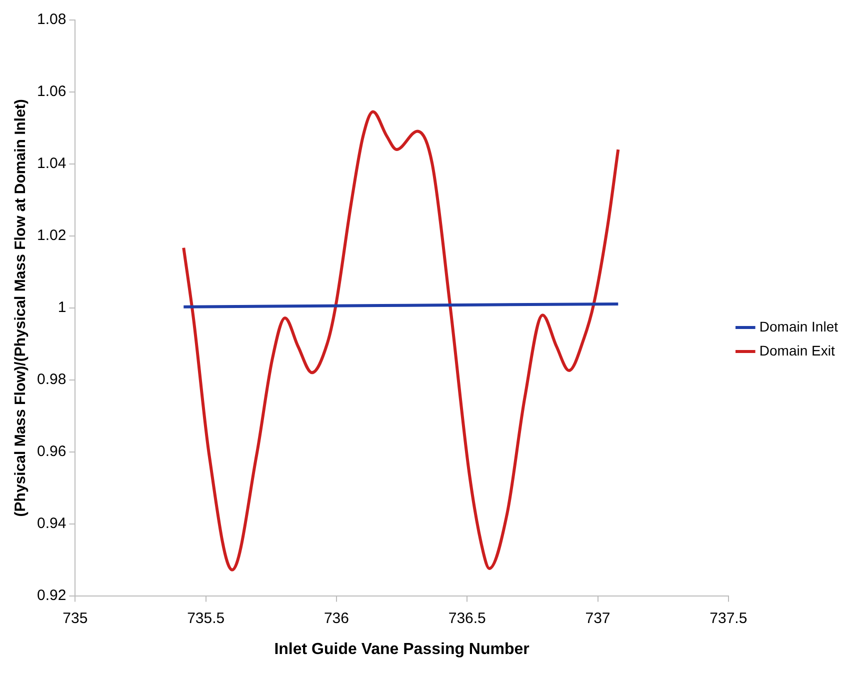 The height and width of the screenshot is (677, 868). What do you see at coordinates (798, 326) in the screenshot?
I see `legend-label: Domain Inlet` at bounding box center [798, 326].